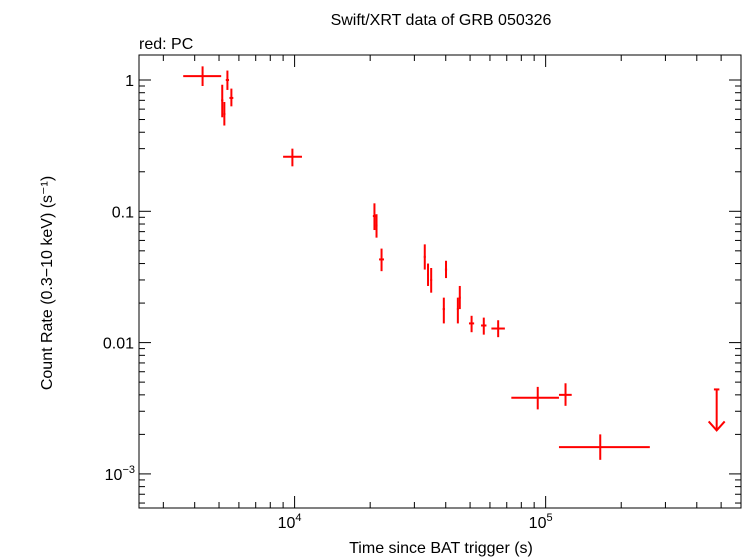 This screenshot has width=746, height=558. Describe the element at coordinates (290, 522) in the screenshot. I see `x-tick-label: 10⁴` at that location.